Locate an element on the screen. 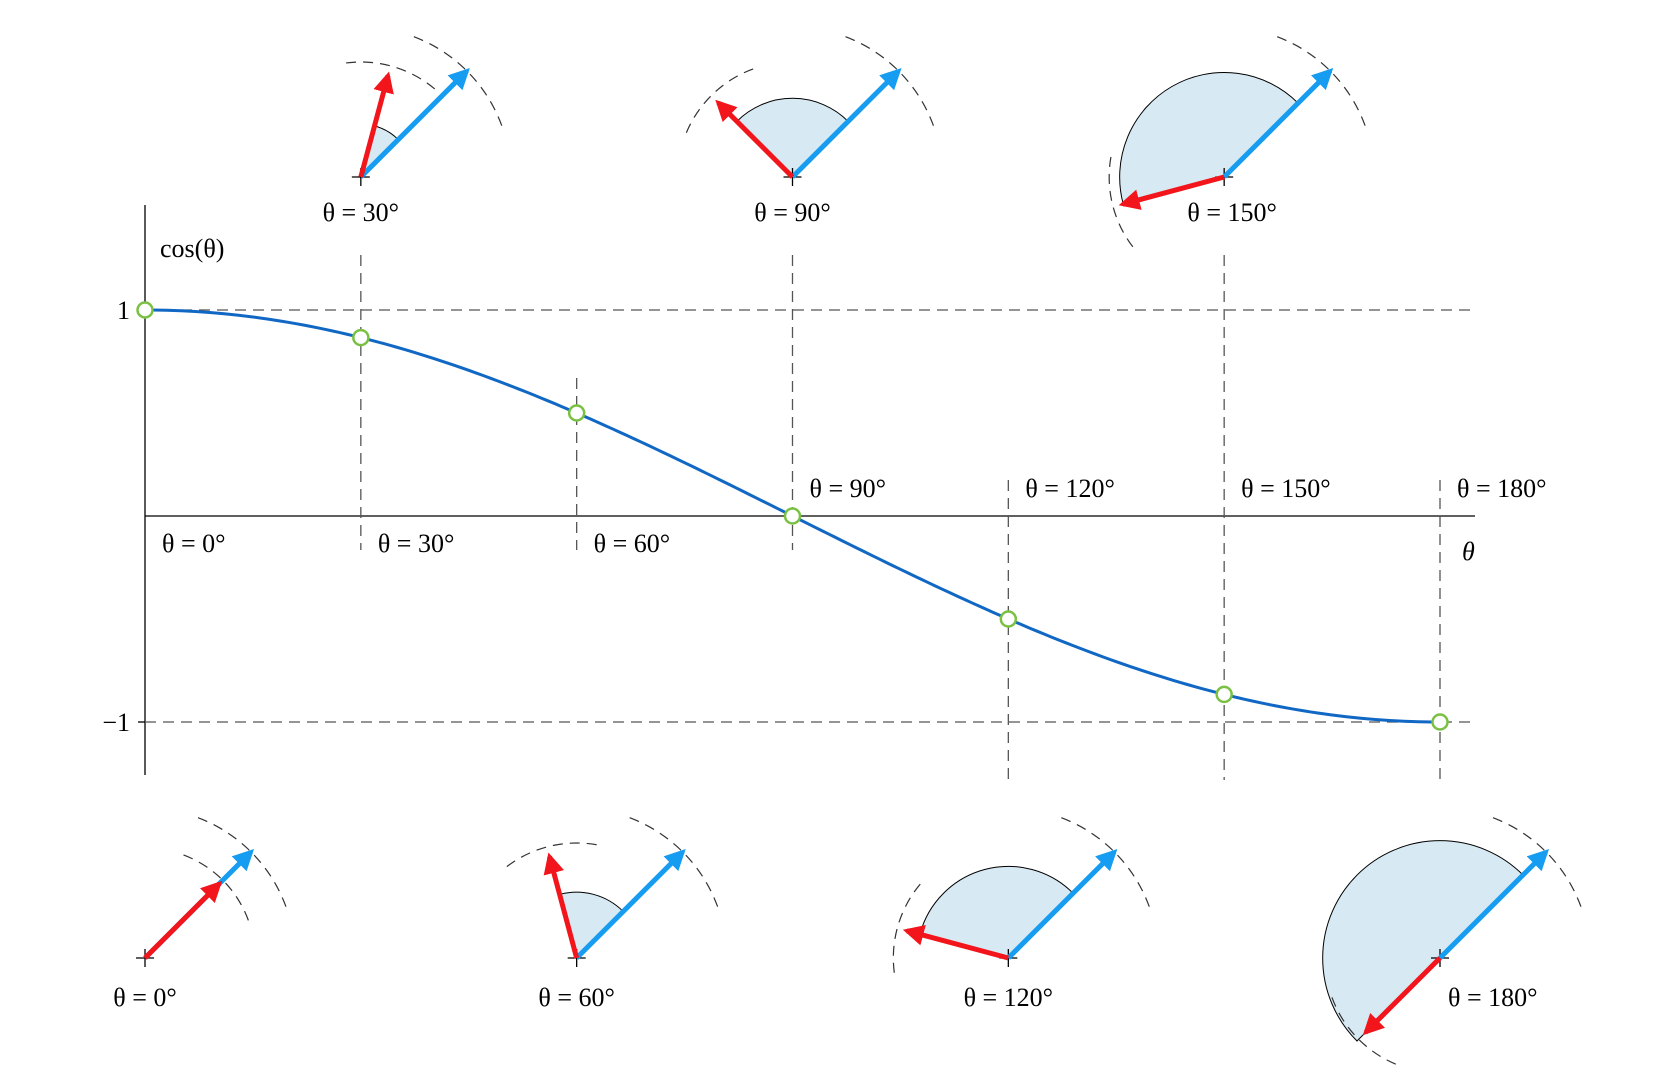  diagram-label-60: θ = 60° is located at coordinates (576, 997).